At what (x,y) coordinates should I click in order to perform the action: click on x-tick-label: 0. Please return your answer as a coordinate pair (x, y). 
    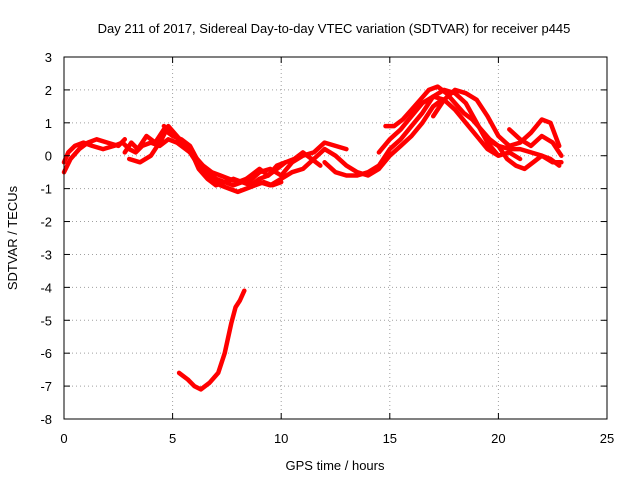
    Looking at the image, I should click on (63, 438).